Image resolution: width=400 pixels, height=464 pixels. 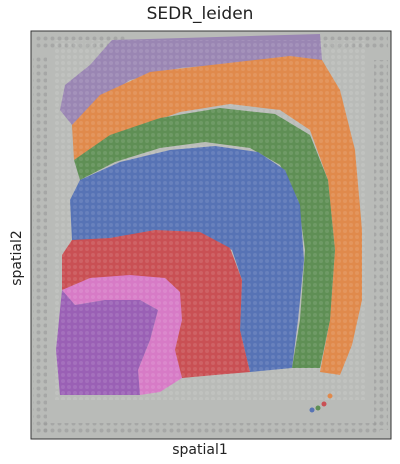 What do you see at coordinates (17, 258) in the screenshot?
I see `y-axis-label: spatial2` at bounding box center [17, 258].